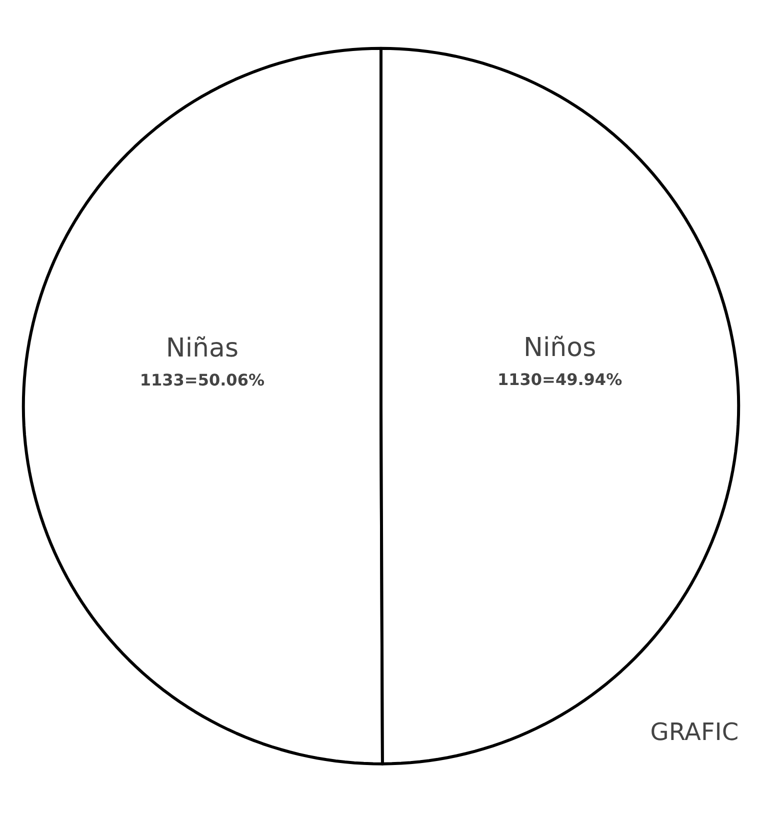  I want to click on data-label: 1130=49.94%, so click(560, 379).